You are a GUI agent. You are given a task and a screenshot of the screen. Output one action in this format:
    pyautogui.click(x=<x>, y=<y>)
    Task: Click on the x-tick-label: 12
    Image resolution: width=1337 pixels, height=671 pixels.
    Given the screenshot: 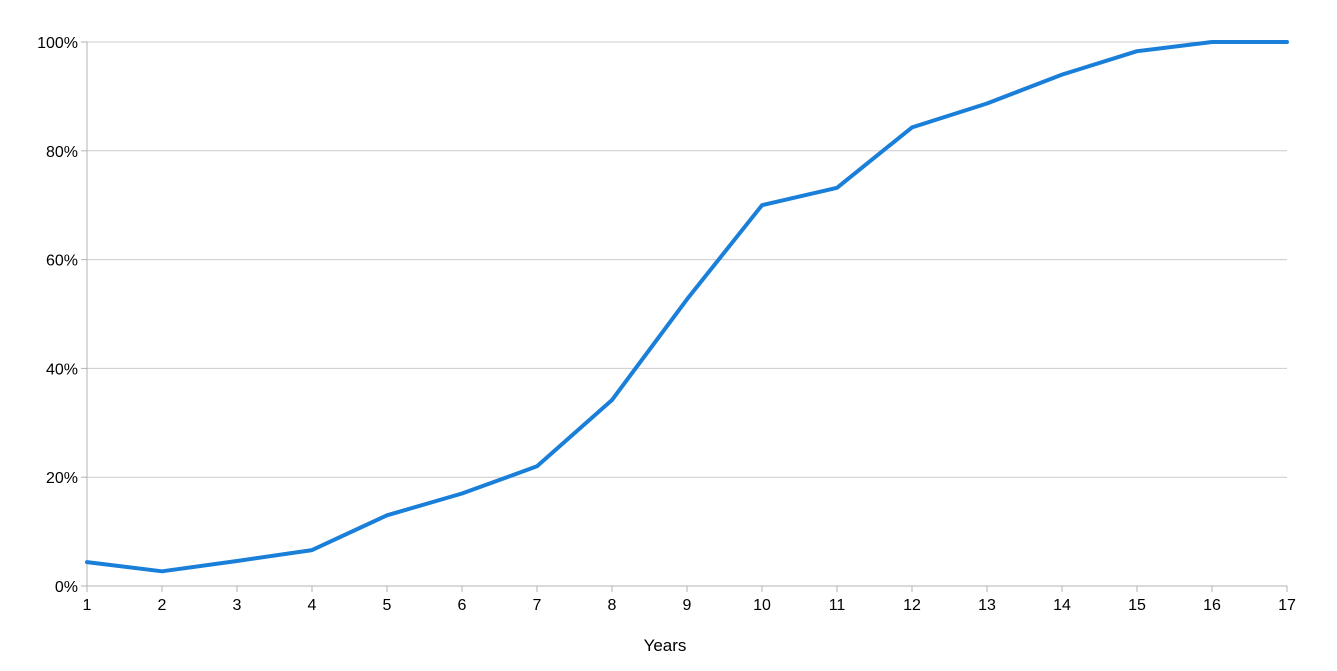 What is the action you would take?
    pyautogui.click(x=912, y=605)
    